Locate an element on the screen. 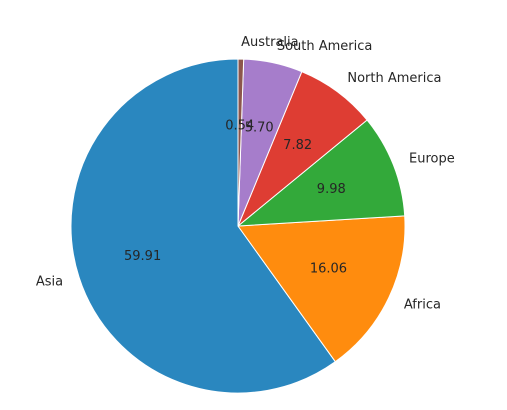 This screenshot has height=410, width=507. pie-slice-europe is located at coordinates (321, 173).